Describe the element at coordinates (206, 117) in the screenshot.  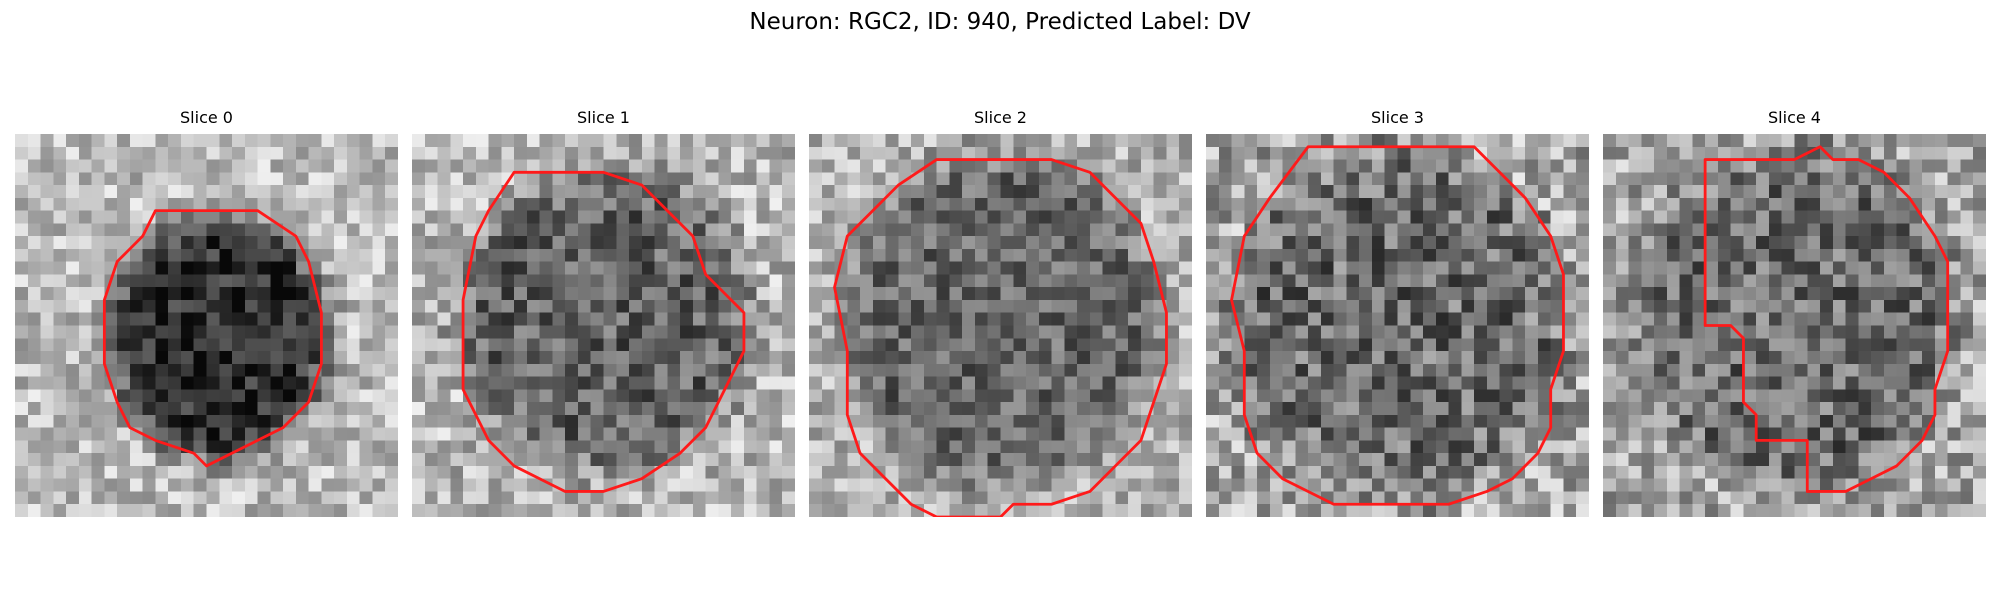
I see `slice-title: Slice 0` at that location.